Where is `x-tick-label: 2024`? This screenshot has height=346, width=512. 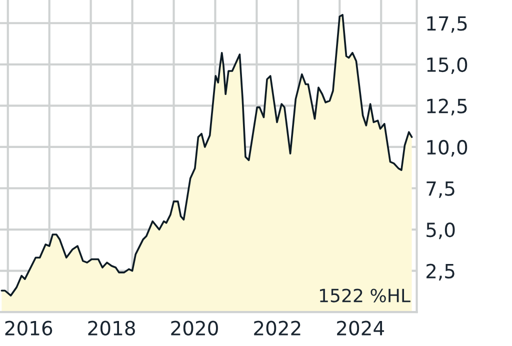 x-tick-label: 2024 is located at coordinates (360, 328).